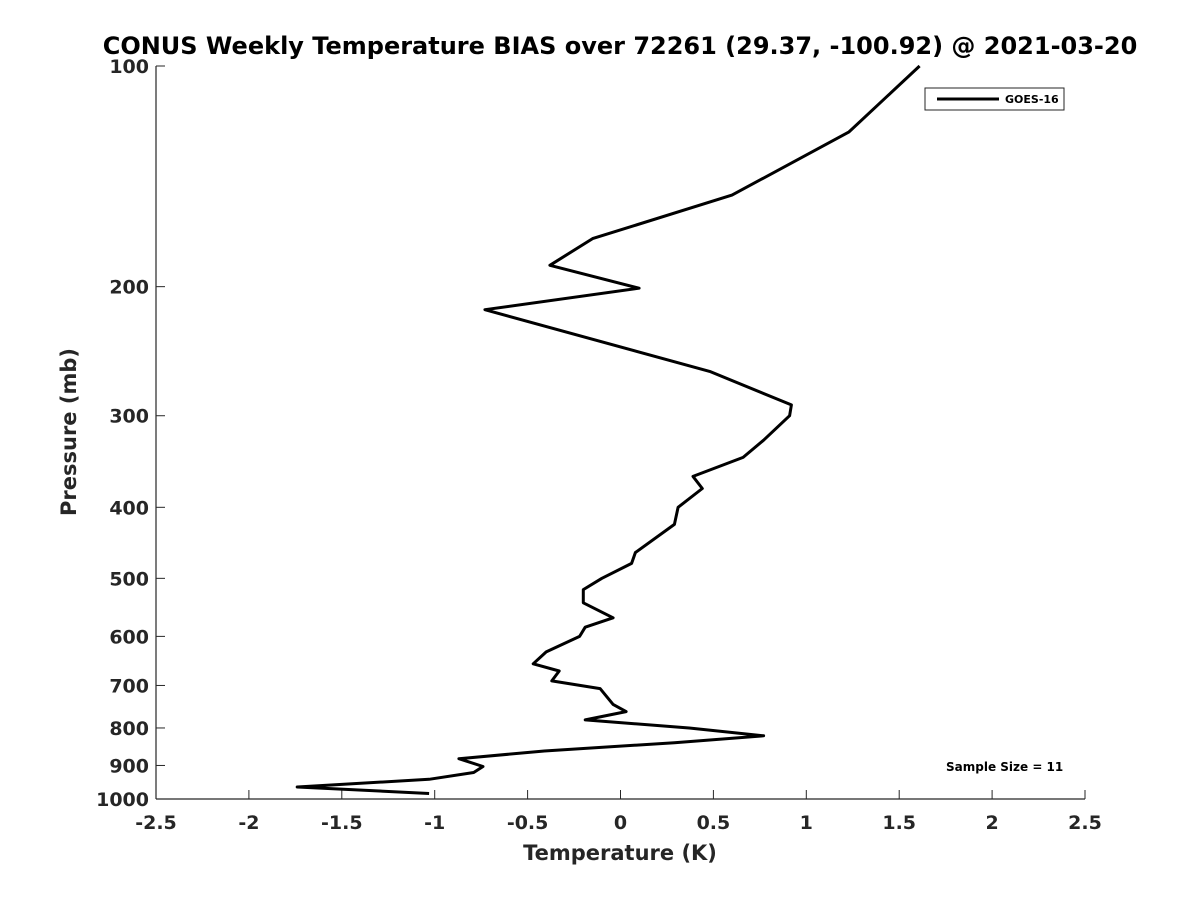  What do you see at coordinates (1004, 767) in the screenshot?
I see `sample-size-annotation: Sample Size = 11` at bounding box center [1004, 767].